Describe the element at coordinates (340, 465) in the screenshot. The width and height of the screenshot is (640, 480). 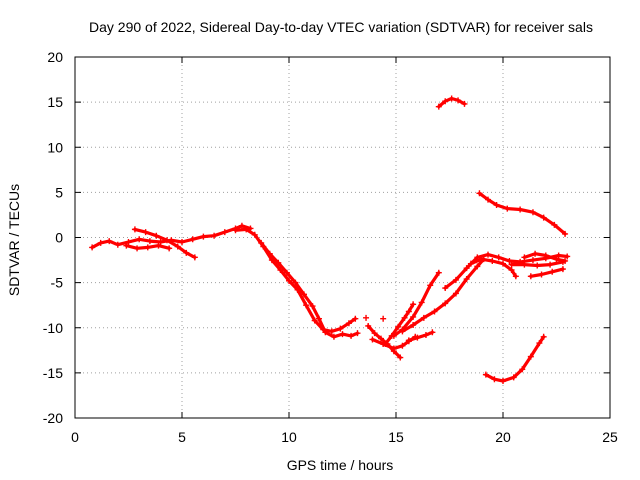
I see `x-axis-label: GPS time / hours` at that location.